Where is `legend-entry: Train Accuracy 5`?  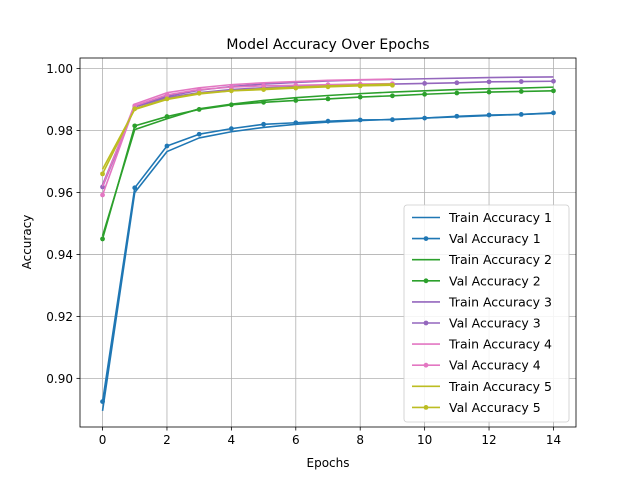
legend-entry: Train Accuracy 5 is located at coordinates (482, 386).